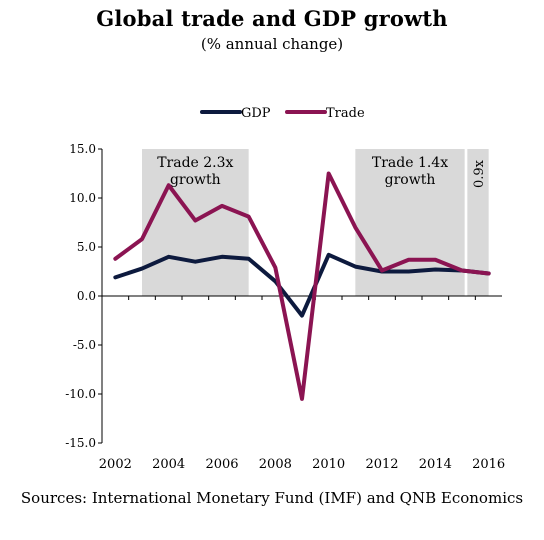  What do you see at coordinates (272, 44) in the screenshot?
I see `chart-subtitle: (% annual change)` at bounding box center [272, 44].